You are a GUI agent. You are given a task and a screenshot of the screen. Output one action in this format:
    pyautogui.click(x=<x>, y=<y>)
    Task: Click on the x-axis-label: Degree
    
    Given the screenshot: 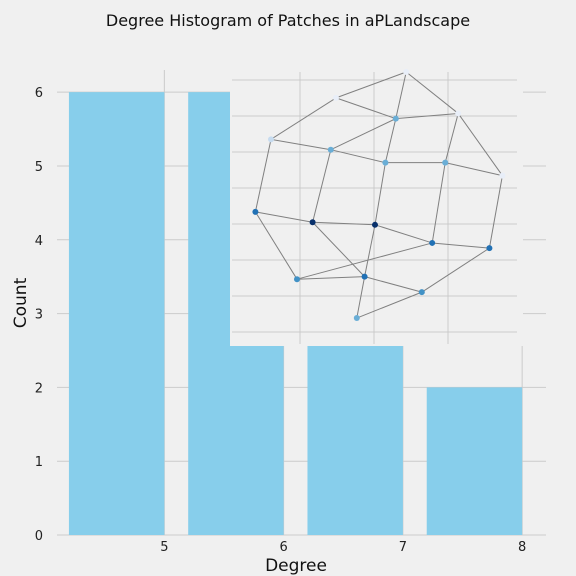 What is the action you would take?
    pyautogui.click(x=296, y=566)
    